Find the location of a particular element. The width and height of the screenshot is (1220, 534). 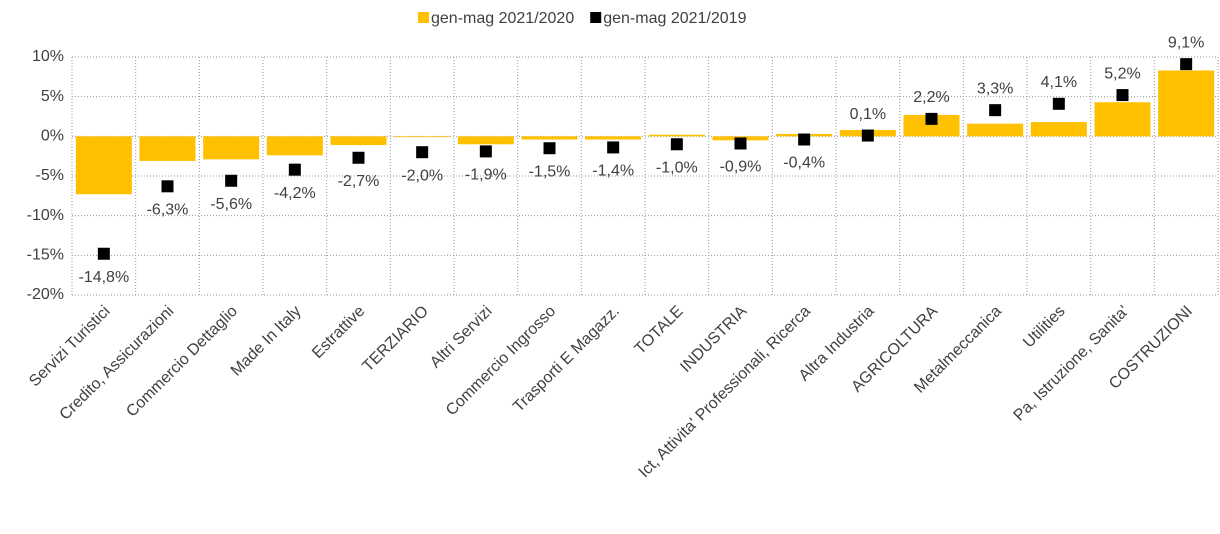

data-label: -0,9% is located at coordinates (741, 167).